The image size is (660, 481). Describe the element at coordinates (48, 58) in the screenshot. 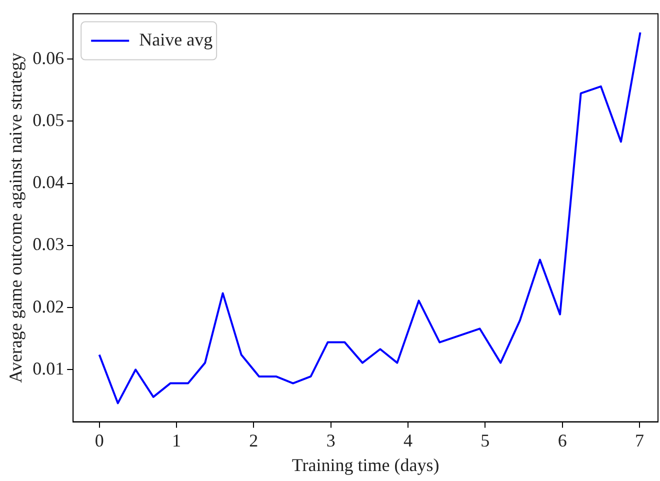

I see `y-tick-label: 0.06` at that location.